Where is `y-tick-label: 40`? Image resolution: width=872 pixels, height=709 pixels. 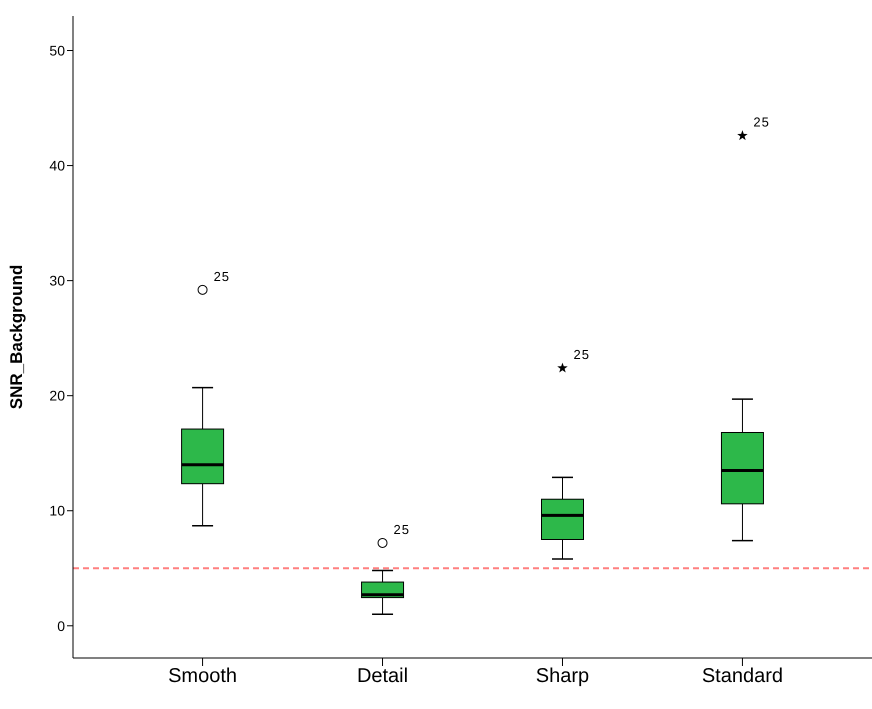
y-tick-label: 40 is located at coordinates (57, 166).